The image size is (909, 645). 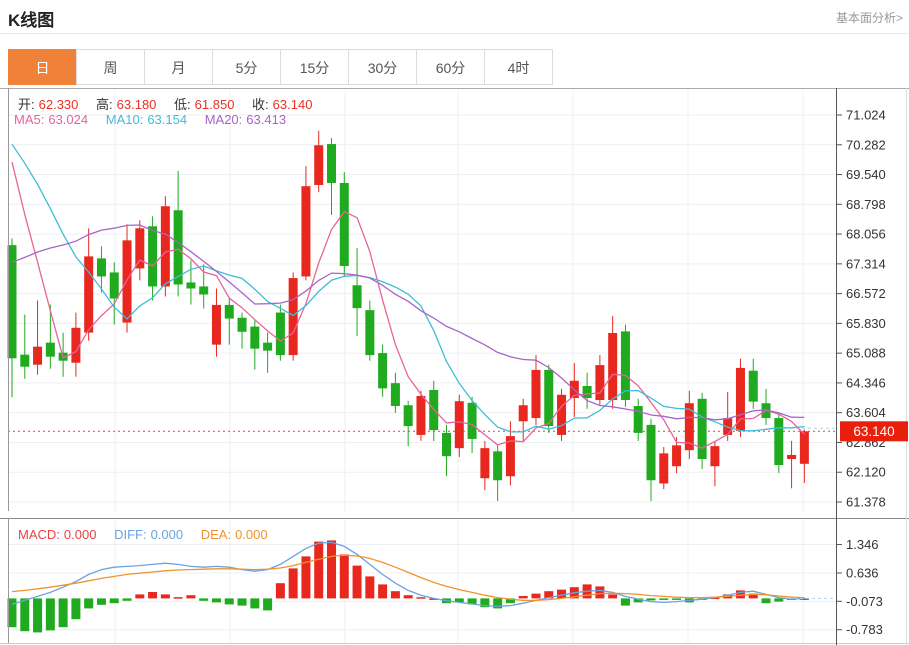 What do you see at coordinates (214, 104) in the screenshot?
I see `low-value: 61.850` at bounding box center [214, 104].